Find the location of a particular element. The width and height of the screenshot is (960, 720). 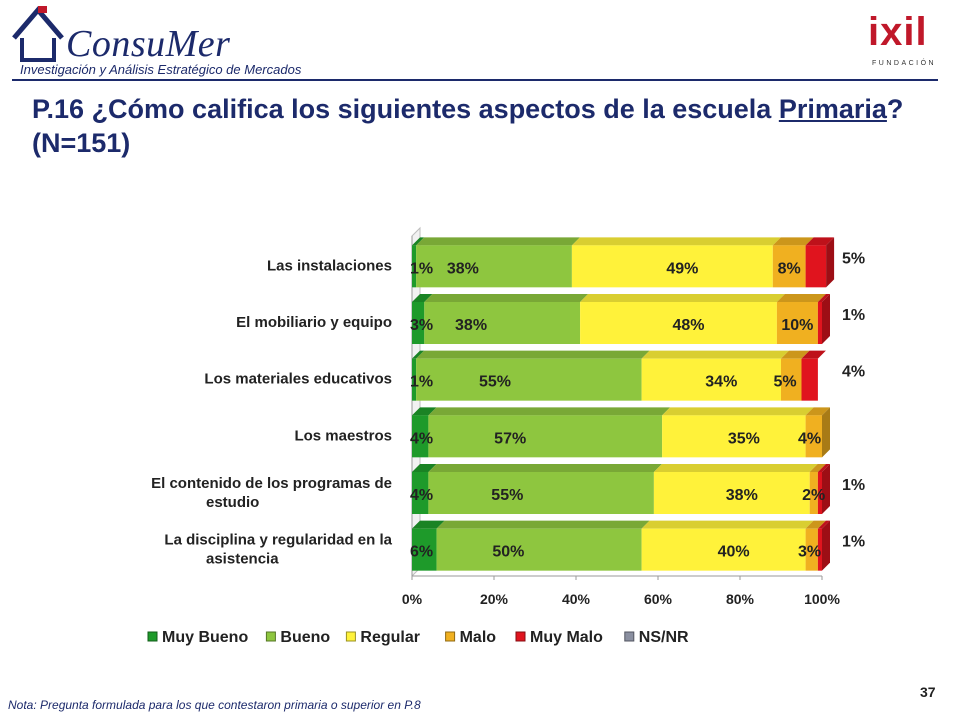

value-label: 10% is located at coordinates (797, 325).